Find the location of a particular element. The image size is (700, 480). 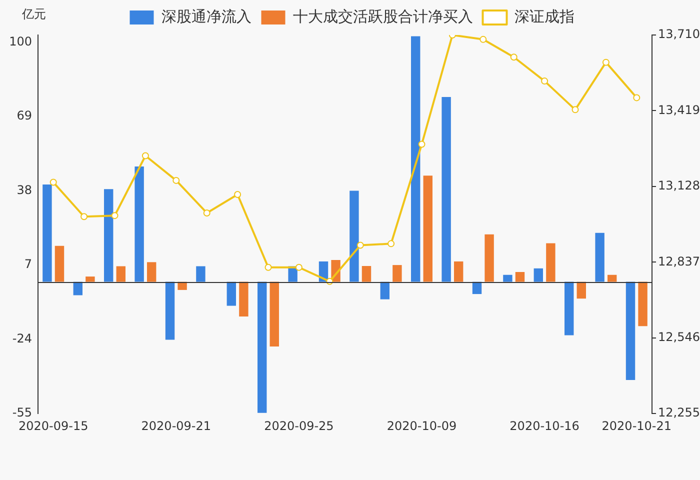

x-tick-label: 2020-10-21 is located at coordinates (637, 425).